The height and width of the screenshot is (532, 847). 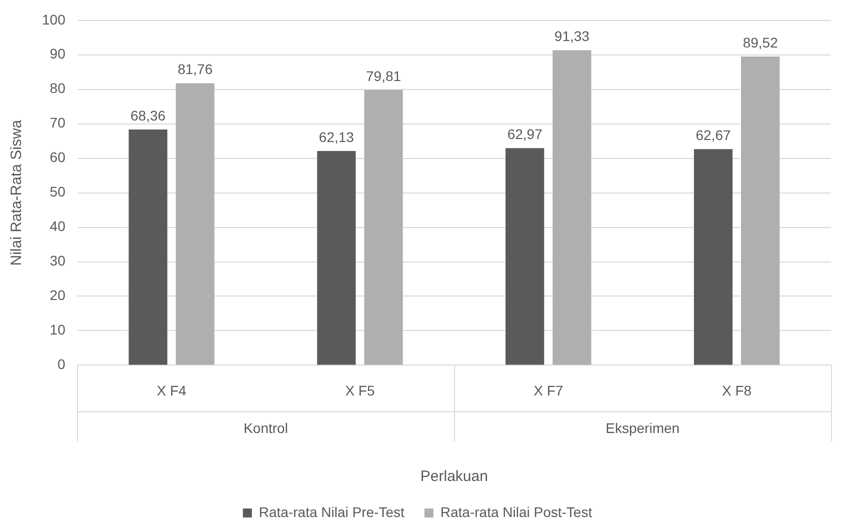 I want to click on data-label: 62,13, so click(x=336, y=136).